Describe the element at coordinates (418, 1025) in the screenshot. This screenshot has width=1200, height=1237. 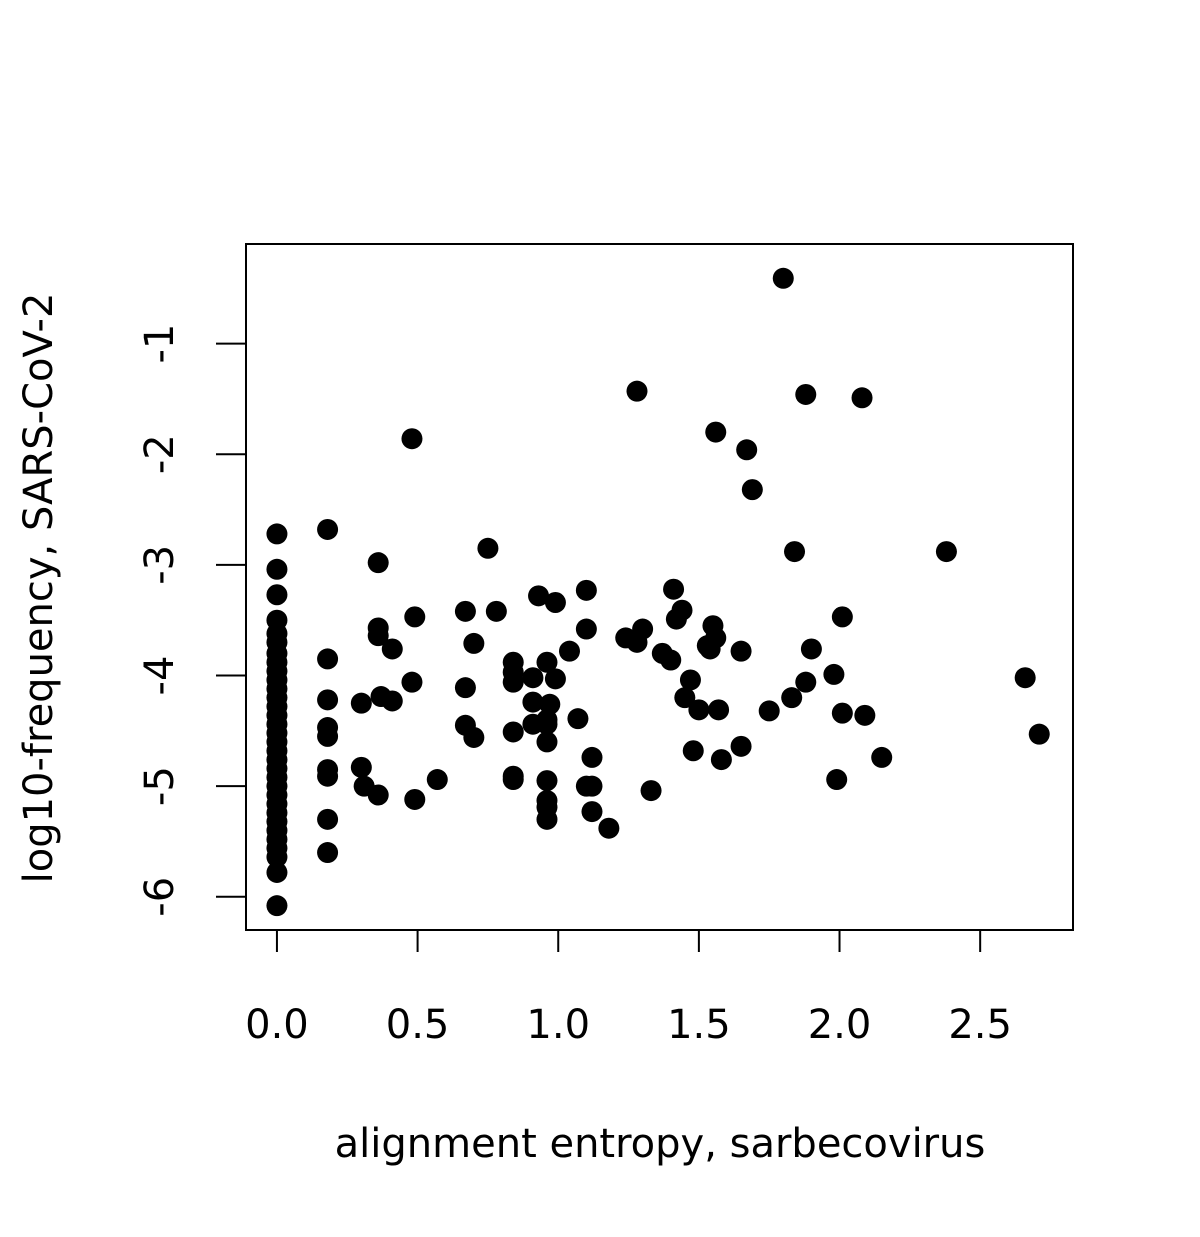
I see `x-tick-label: 0.5` at that location.